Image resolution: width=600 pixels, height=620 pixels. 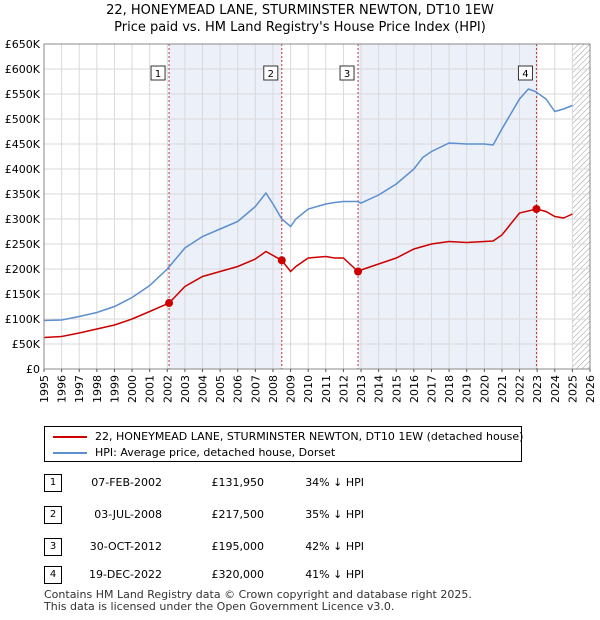 I want to click on y-tick-label: £350K, so click(x=23, y=194).